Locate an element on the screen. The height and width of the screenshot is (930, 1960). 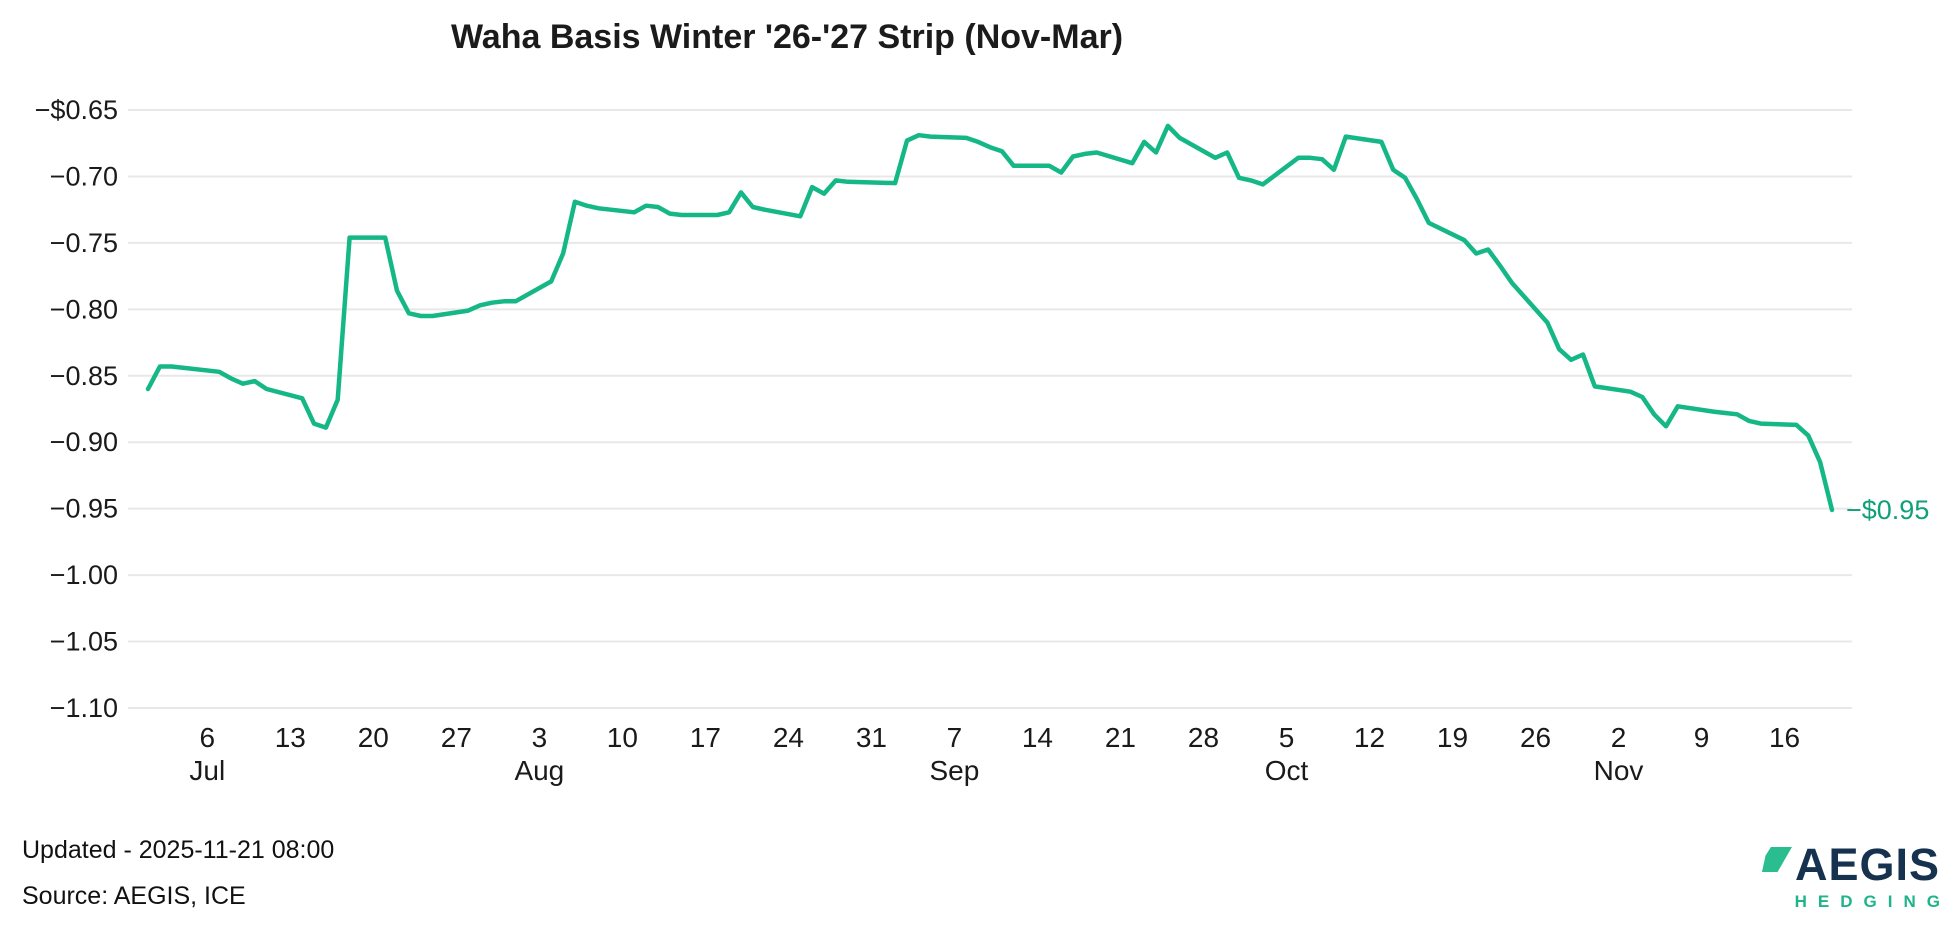
x-axis-tick-label: 31 is located at coordinates (871, 737).